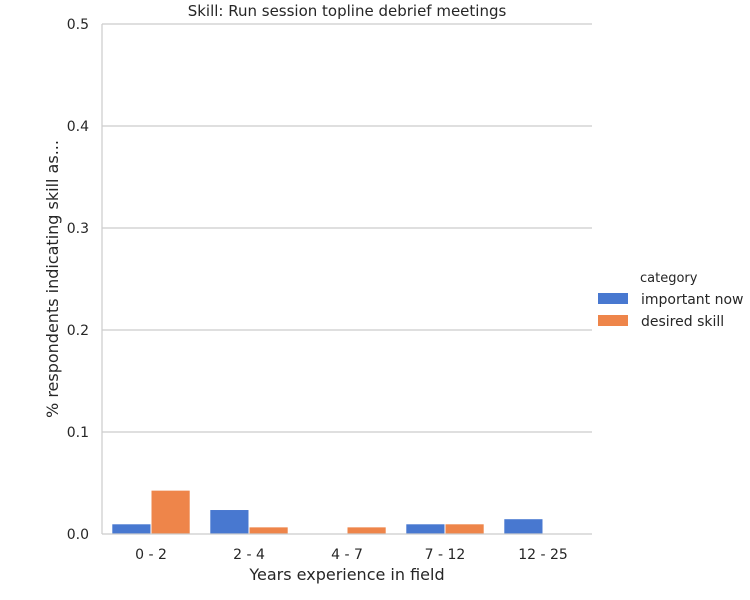 The height and width of the screenshot is (600, 750). What do you see at coordinates (78, 535) in the screenshot?
I see `y-tick-label: 0.0` at bounding box center [78, 535].